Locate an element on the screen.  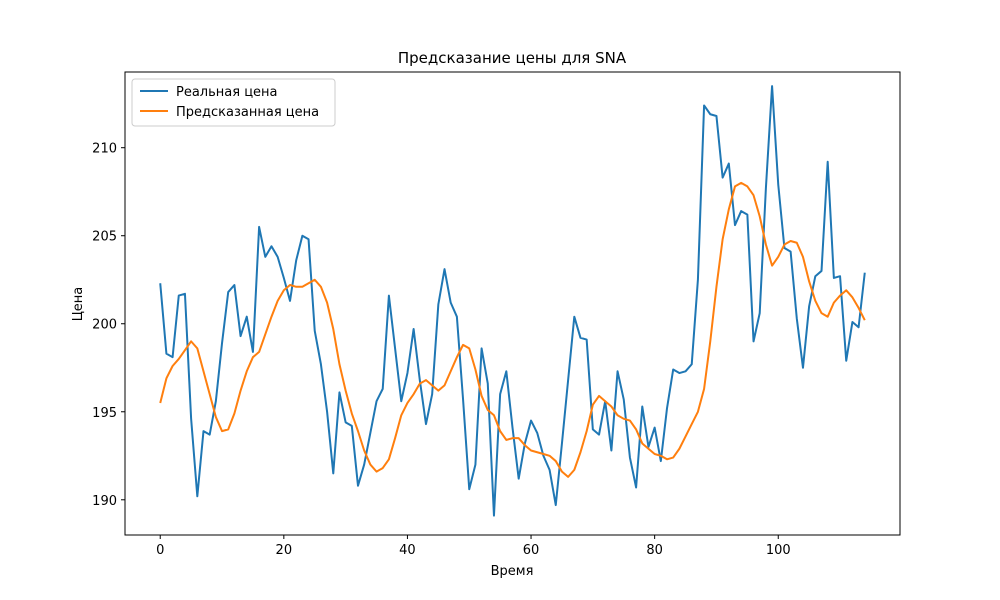
x-tick-label: 40 is located at coordinates (407, 550).